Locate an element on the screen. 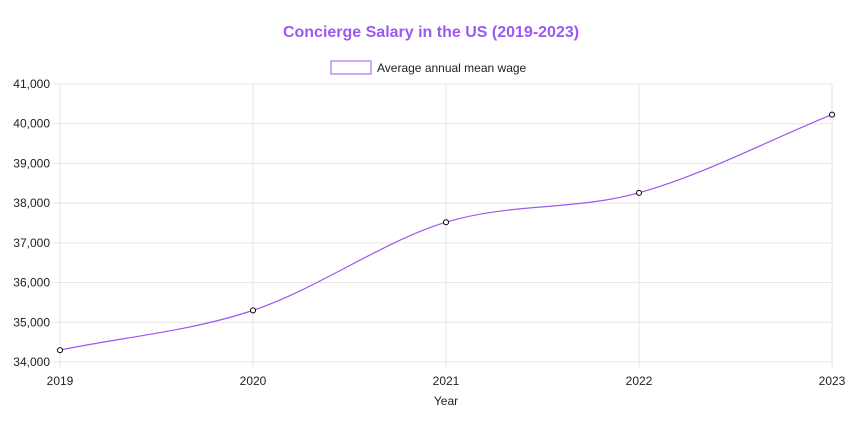 The width and height of the screenshot is (862, 421). x-tick-label: 2023 is located at coordinates (832, 381).